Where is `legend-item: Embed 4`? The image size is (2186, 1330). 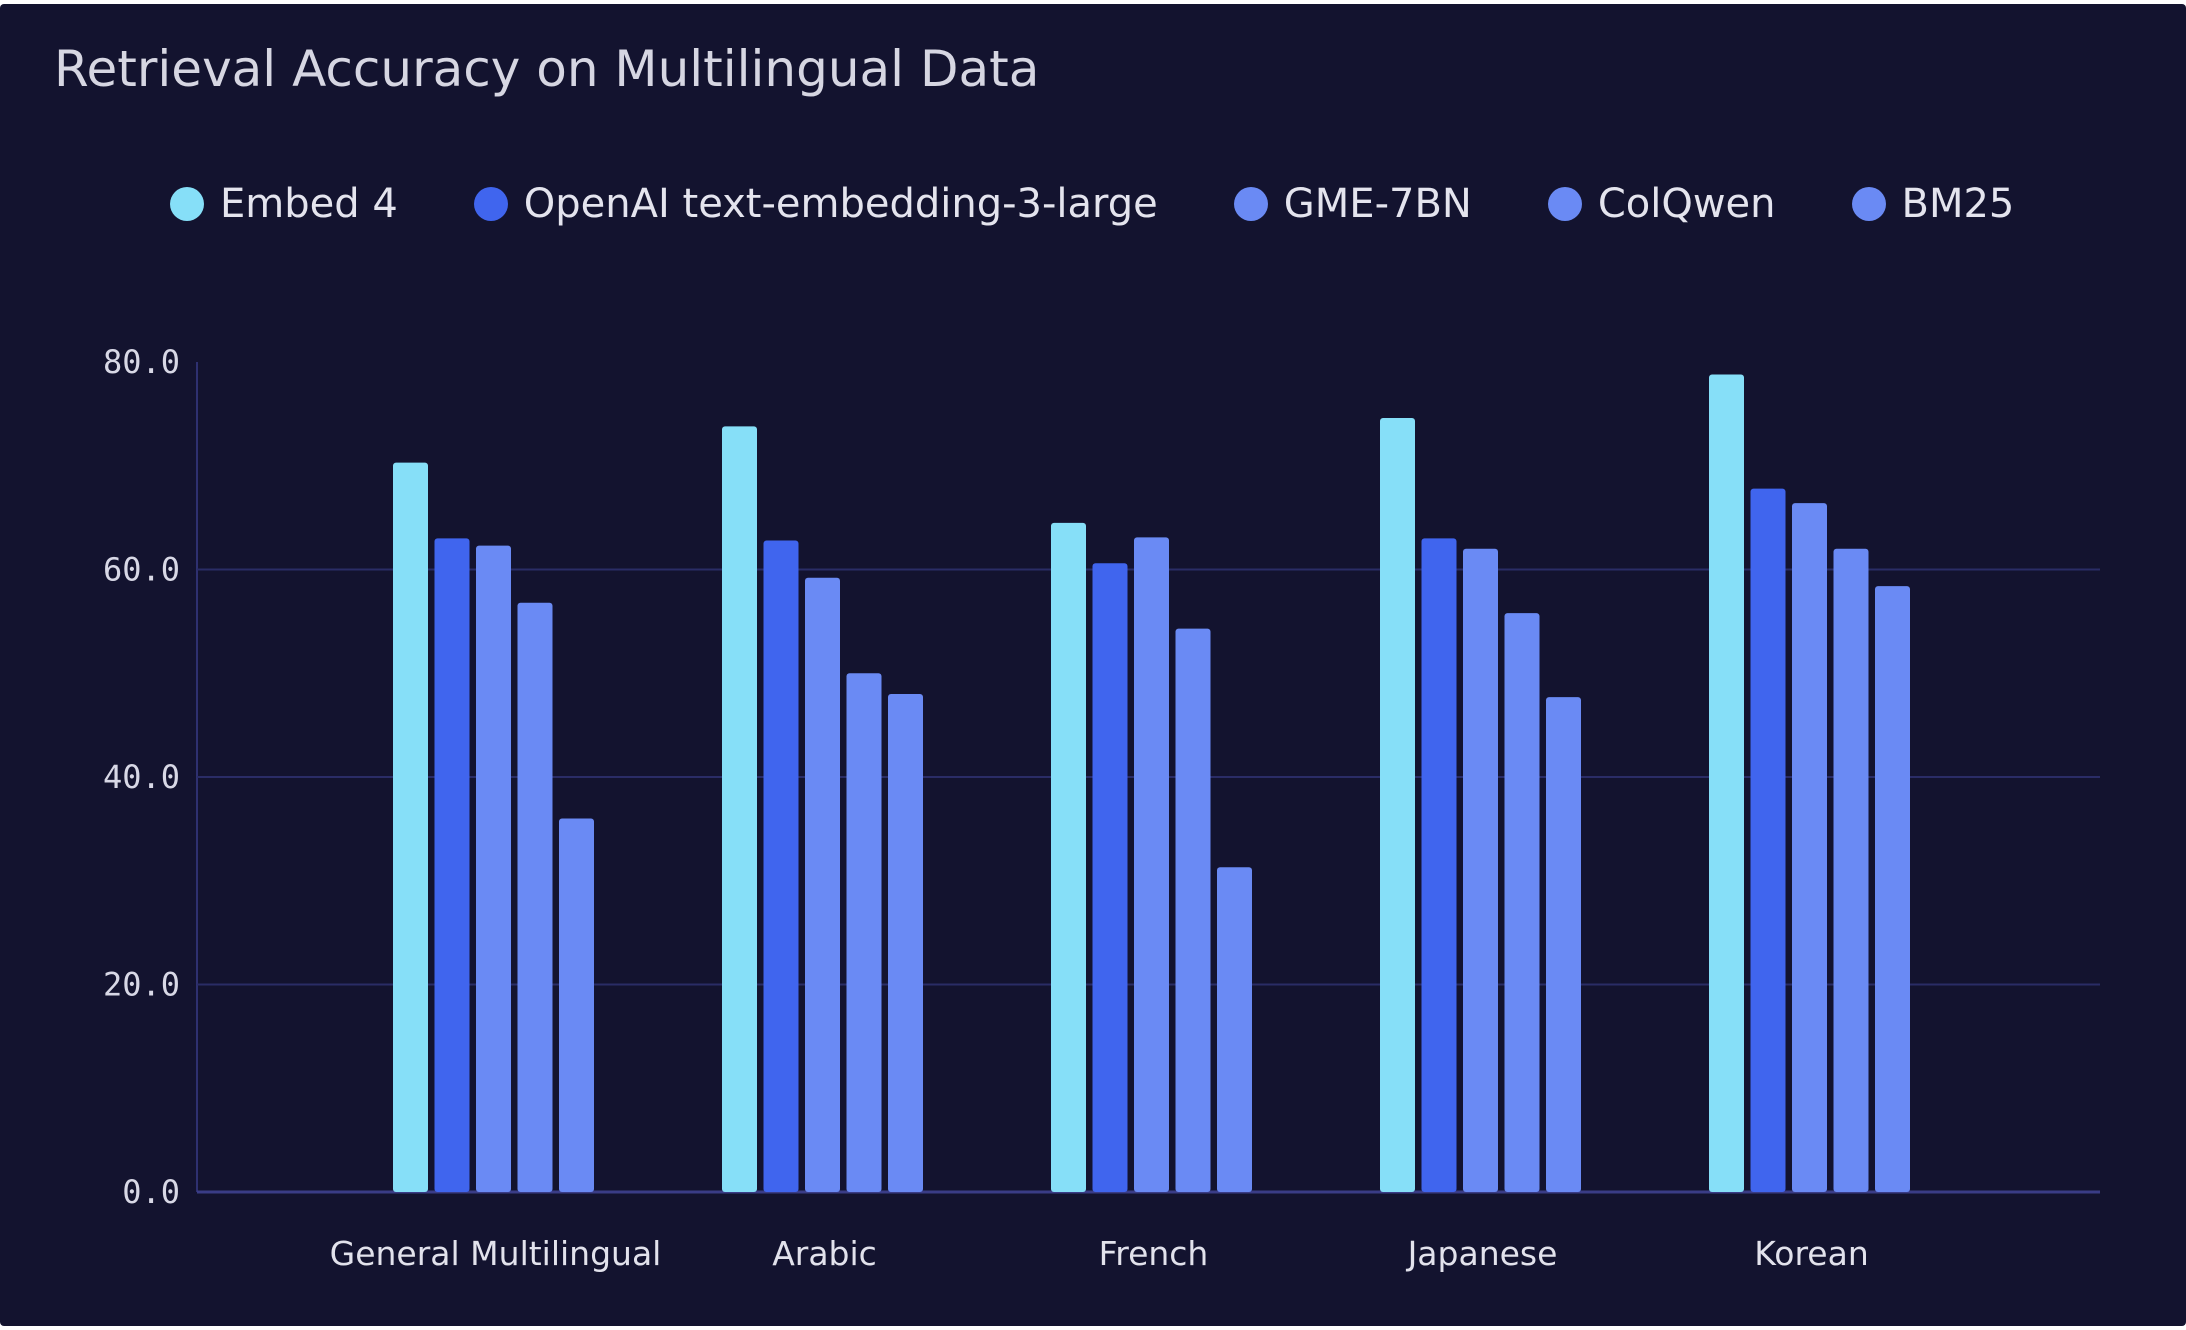 legend-item: Embed 4 is located at coordinates (284, 204).